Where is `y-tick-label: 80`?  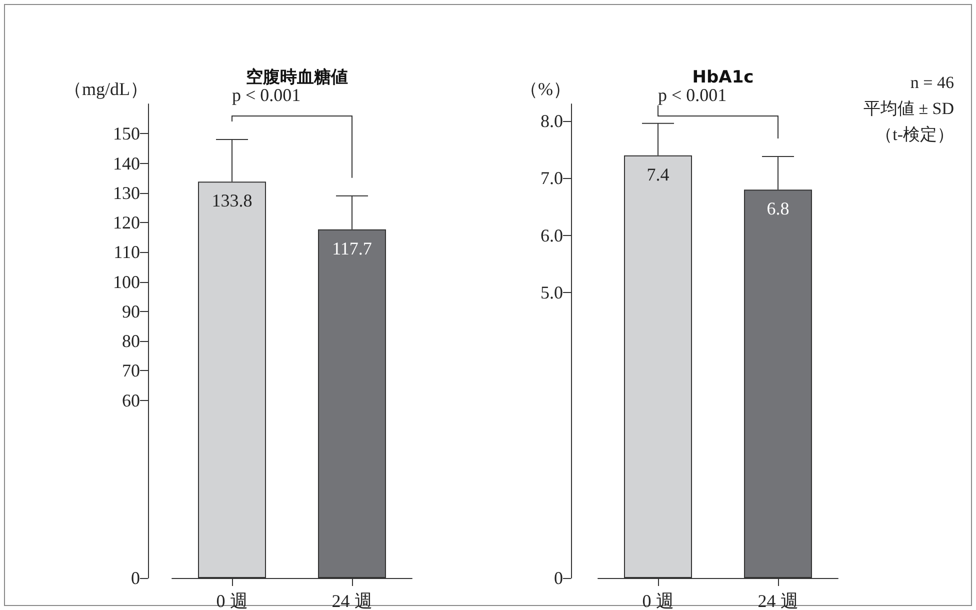
y-tick-label: 80 is located at coordinates (131, 341).